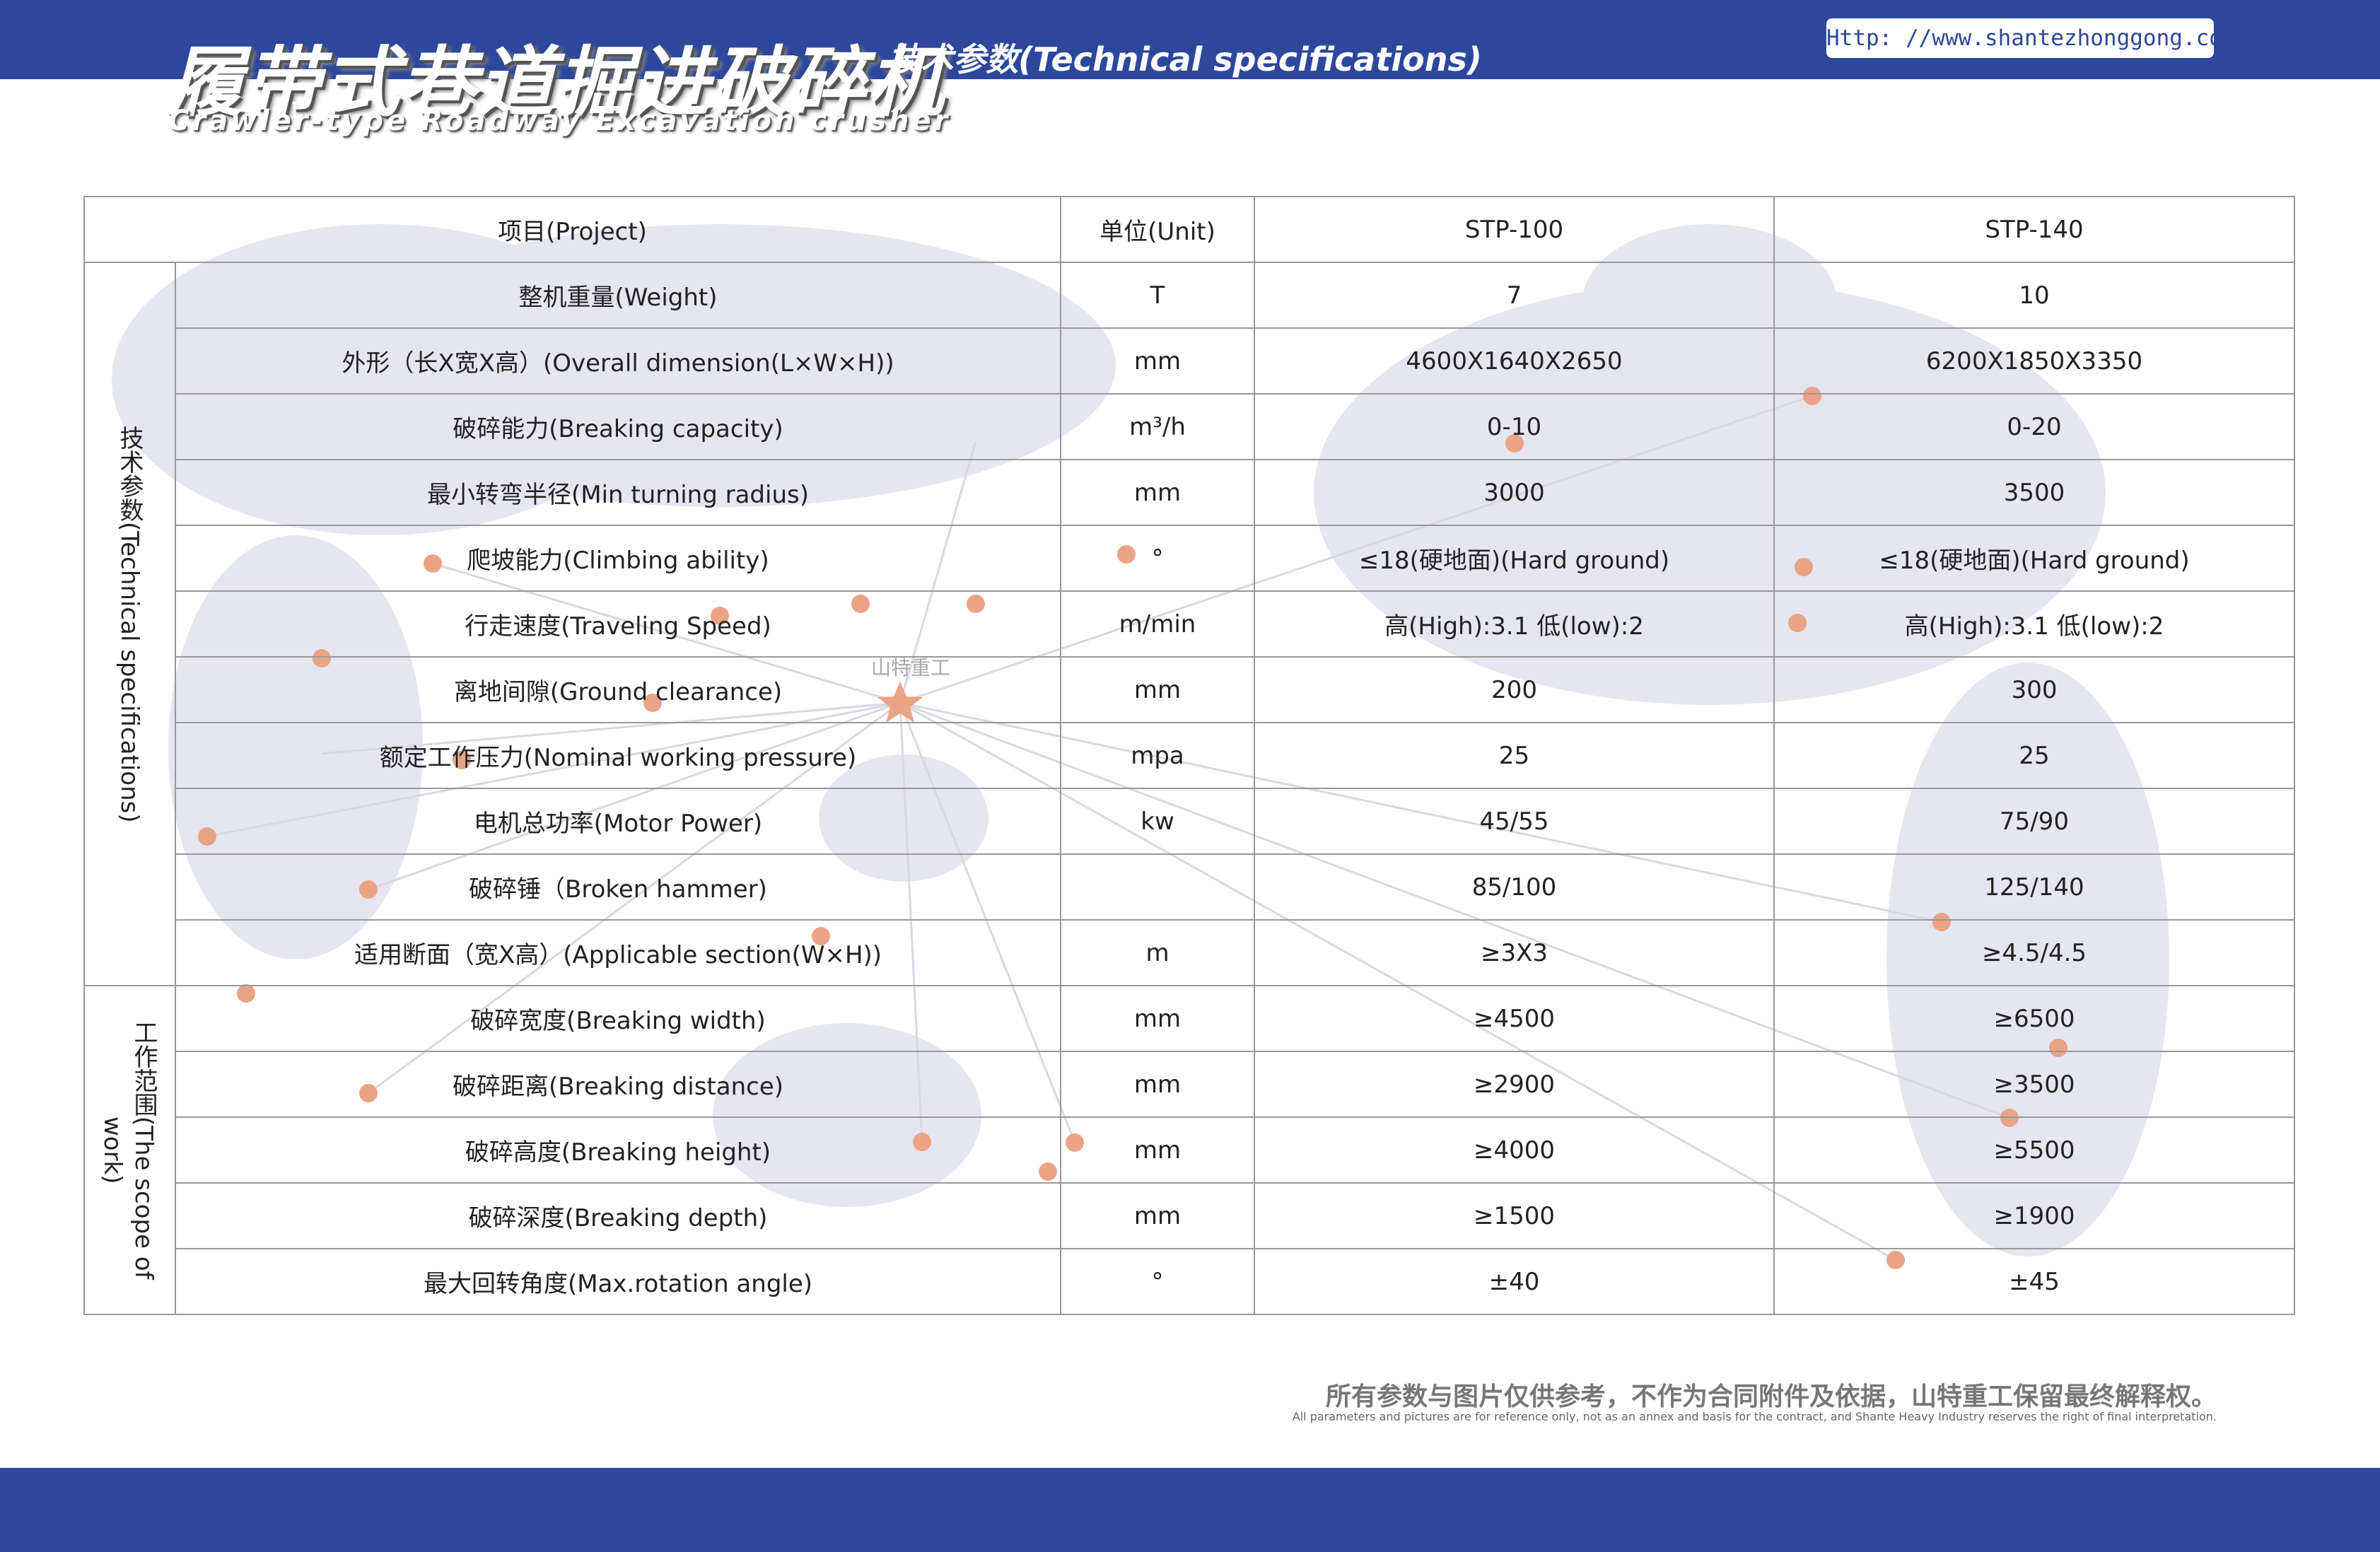 The image size is (2380, 1552). What do you see at coordinates (618, 1018) in the screenshot?
I see `table-cell: 破碎宽度(Breaking width)` at bounding box center [618, 1018].